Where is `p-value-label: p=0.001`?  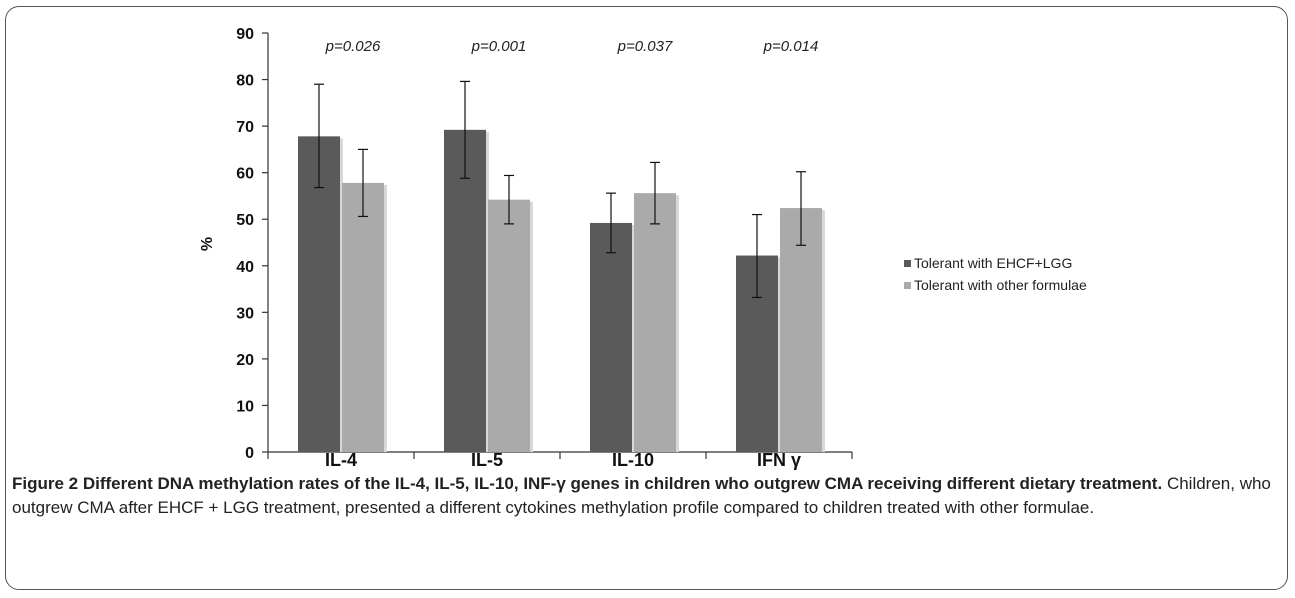 p-value-label: p=0.001 is located at coordinates (499, 46).